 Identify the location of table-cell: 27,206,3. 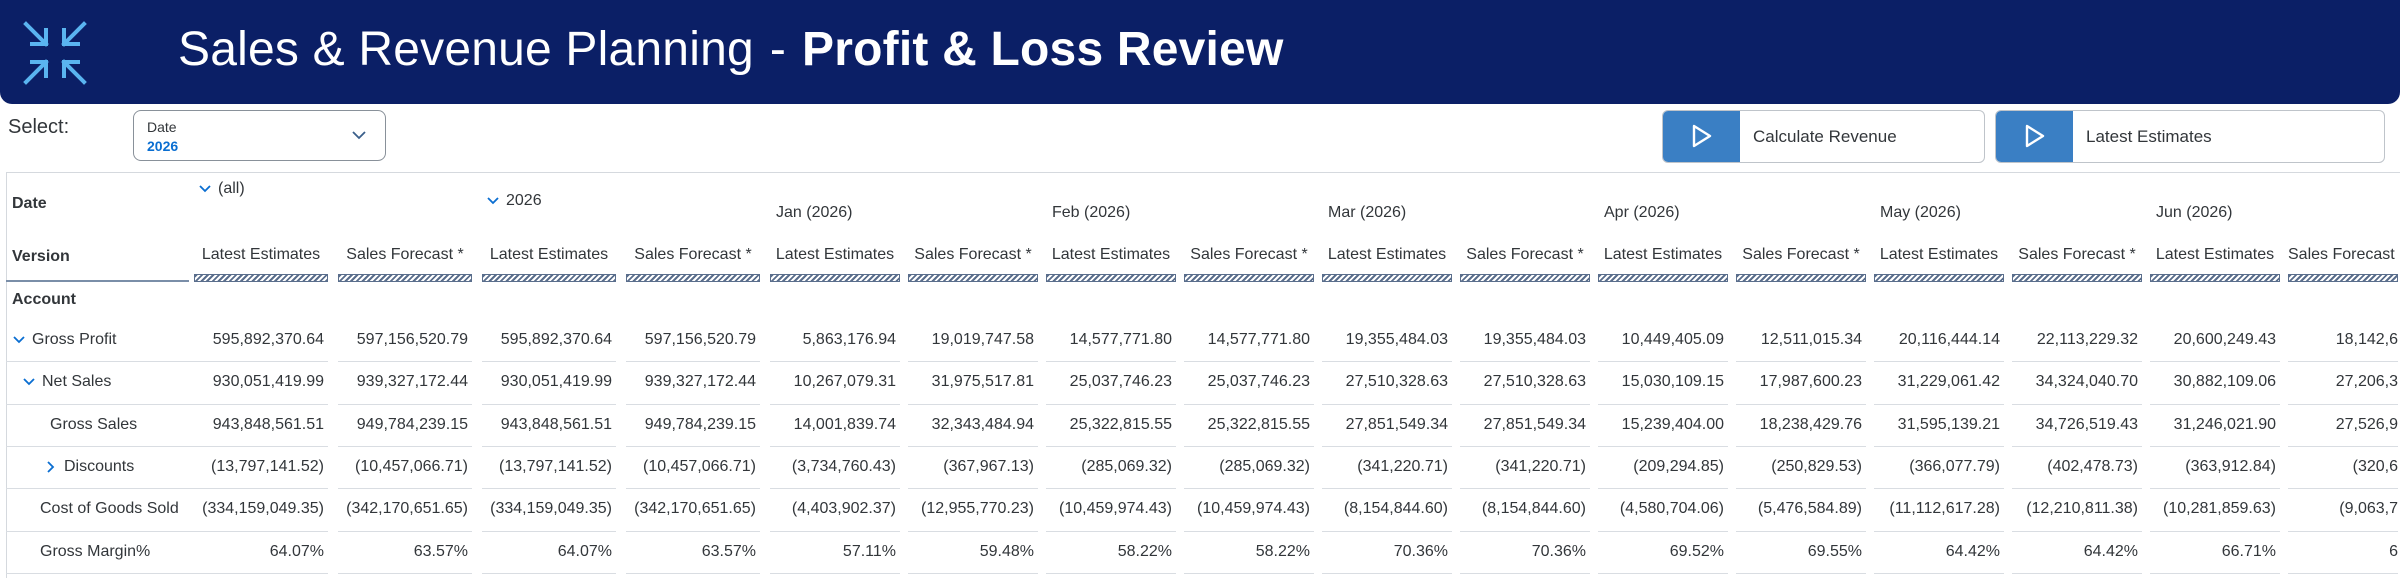
(2366, 382).